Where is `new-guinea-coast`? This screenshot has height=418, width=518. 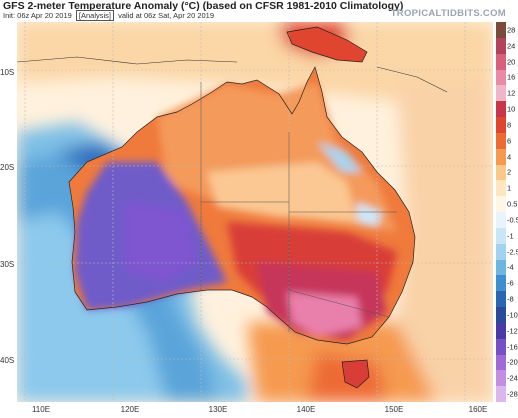 new-guinea-coast is located at coordinates (327, 44).